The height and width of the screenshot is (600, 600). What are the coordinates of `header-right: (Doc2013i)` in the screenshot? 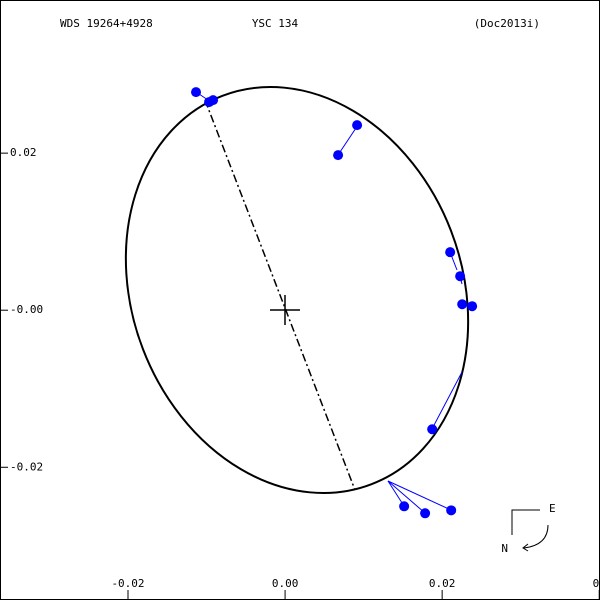 It's located at (507, 23).